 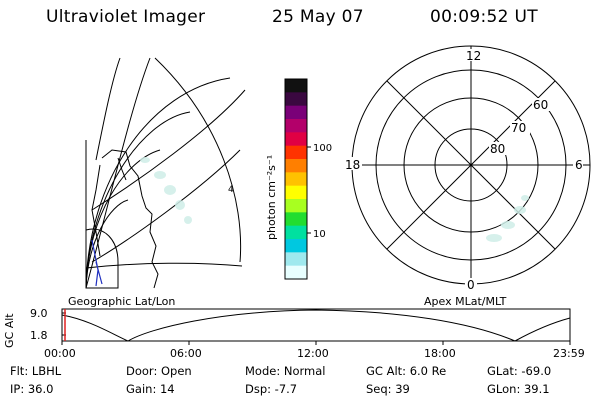 I want to click on info-gain: Gain: 14, so click(x=150, y=390).